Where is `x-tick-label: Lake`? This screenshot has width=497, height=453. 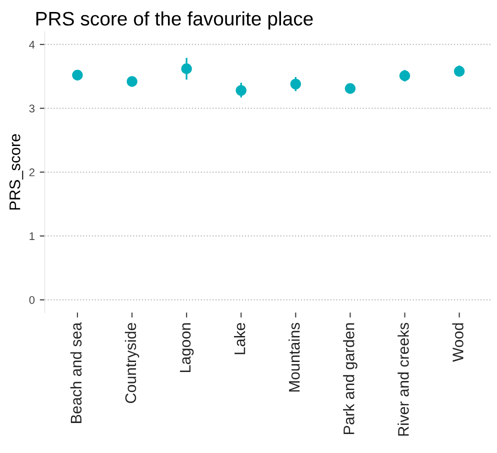 x-tick-label: Lake is located at coordinates (240, 338).